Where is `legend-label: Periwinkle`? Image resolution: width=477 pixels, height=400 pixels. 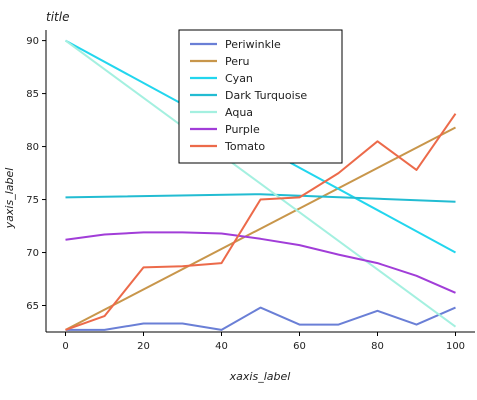
legend-label: Periwinkle is located at coordinates (253, 44).